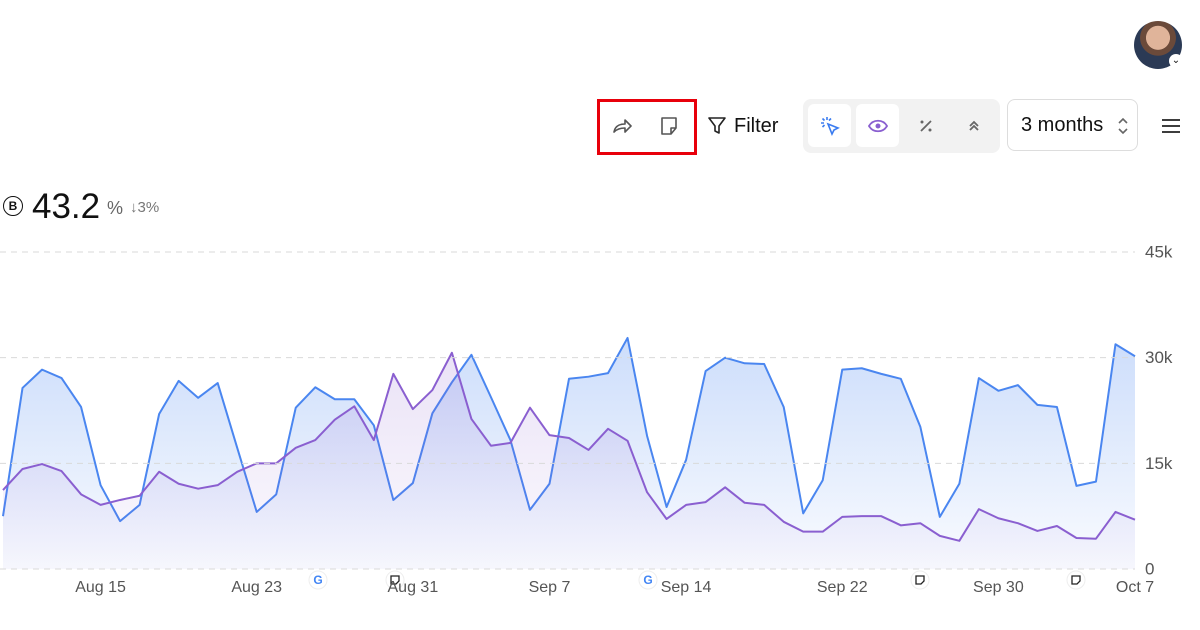 This screenshot has height=630, width=1200. What do you see at coordinates (1176, 61) in the screenshot?
I see `avatar-chevron: ⌄` at bounding box center [1176, 61].